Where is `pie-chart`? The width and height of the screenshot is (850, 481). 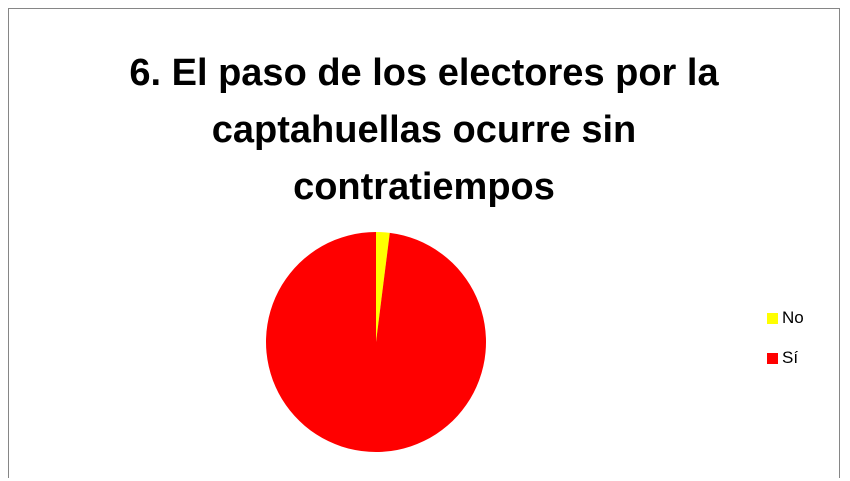
pie-chart is located at coordinates (376, 342).